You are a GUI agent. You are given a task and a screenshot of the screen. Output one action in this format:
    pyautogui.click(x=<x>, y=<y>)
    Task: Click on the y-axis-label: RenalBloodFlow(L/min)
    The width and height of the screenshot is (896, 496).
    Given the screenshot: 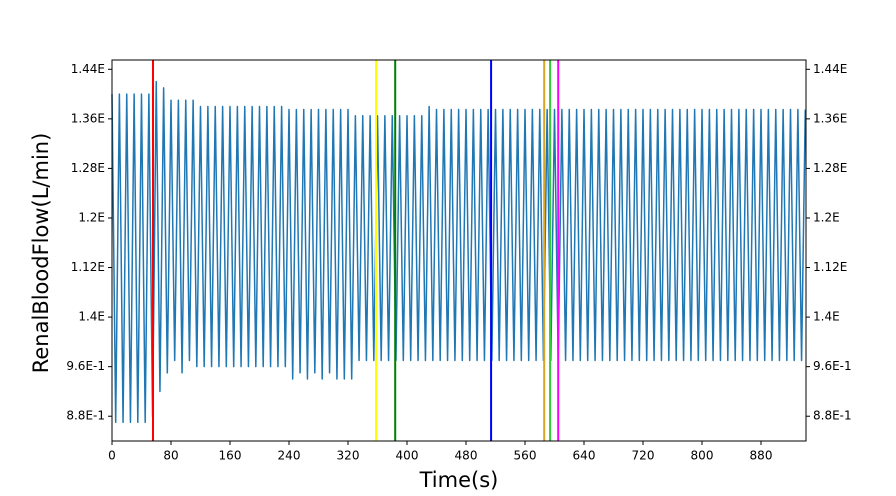 What is the action you would take?
    pyautogui.click(x=41, y=253)
    